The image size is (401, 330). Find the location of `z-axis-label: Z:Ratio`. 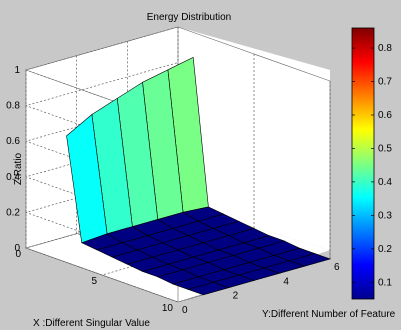

z-axis-label: Z:Ratio is located at coordinates (18, 168).